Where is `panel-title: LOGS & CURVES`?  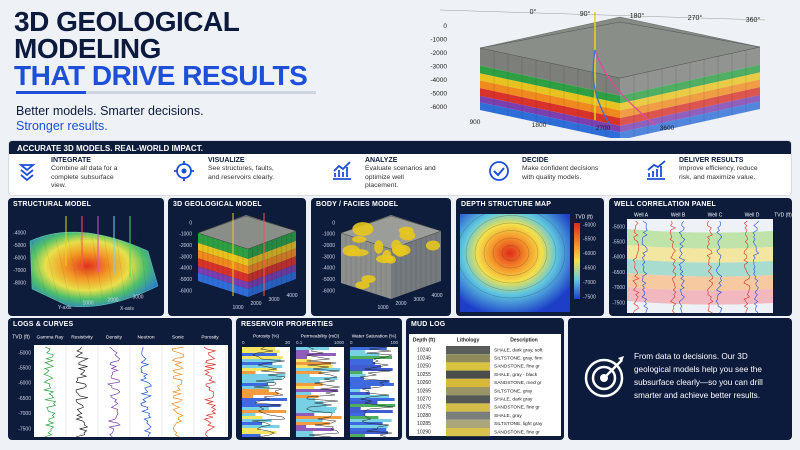 panel-title: LOGS & CURVES is located at coordinates (43, 324).